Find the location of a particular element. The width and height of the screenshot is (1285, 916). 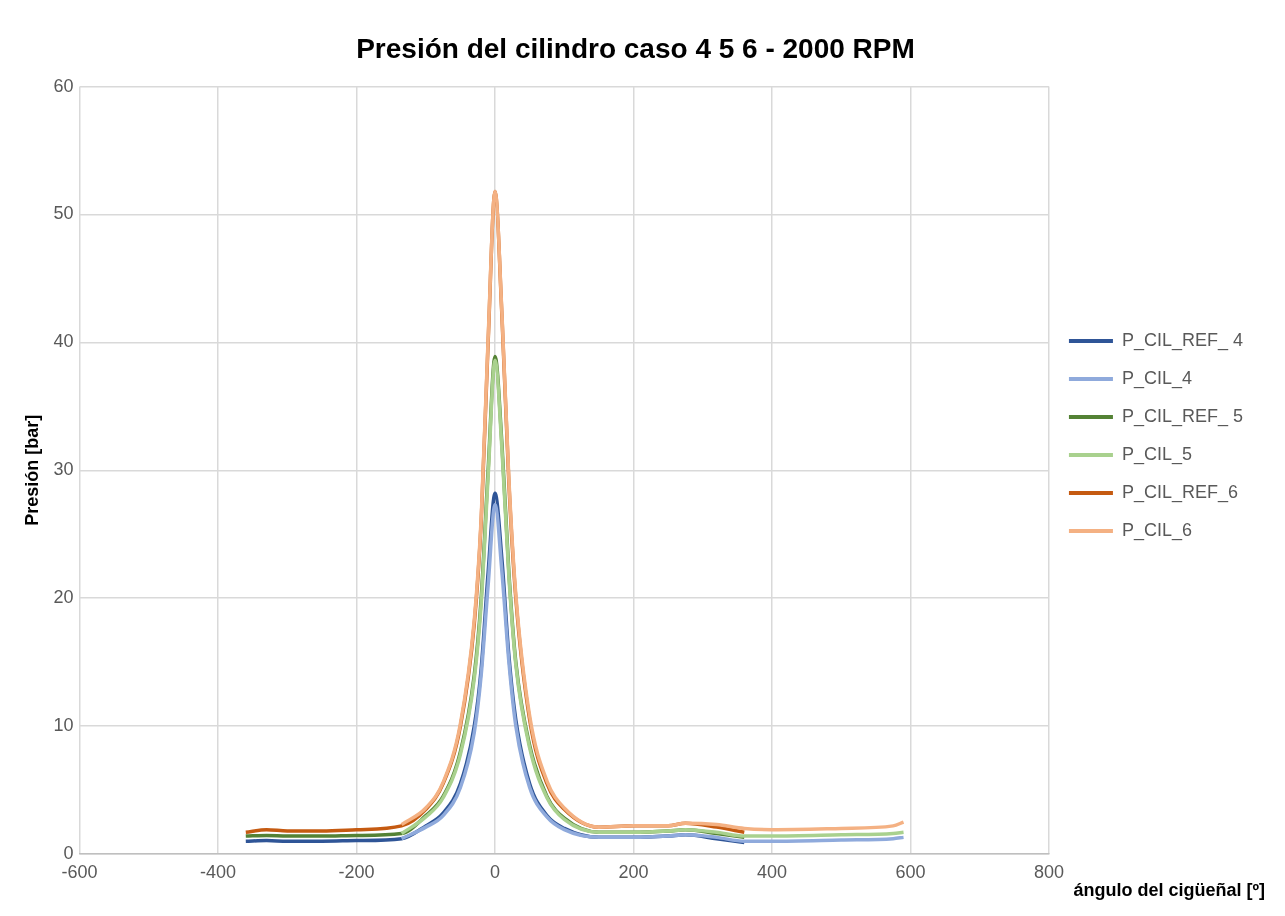

y-tick-label: 60 is located at coordinates (63, 85).